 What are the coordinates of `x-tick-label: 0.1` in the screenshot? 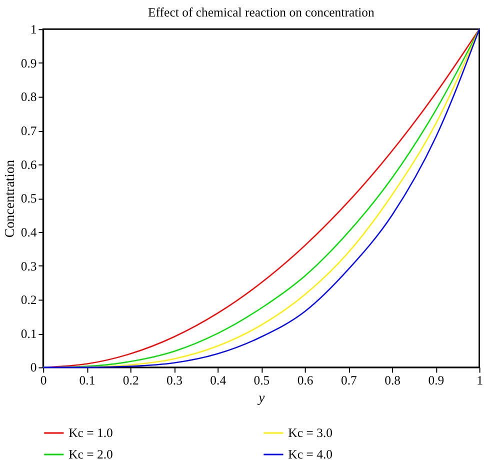 It's located at (87, 380).